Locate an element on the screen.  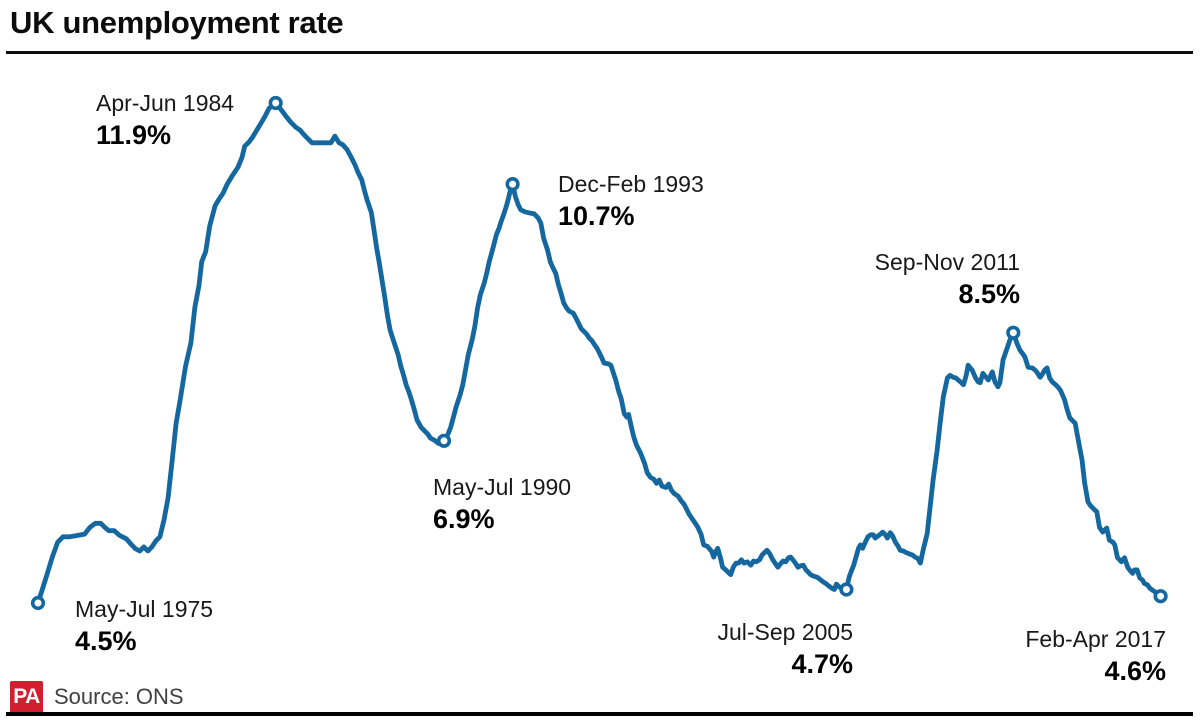
title-divider is located at coordinates (599, 52).